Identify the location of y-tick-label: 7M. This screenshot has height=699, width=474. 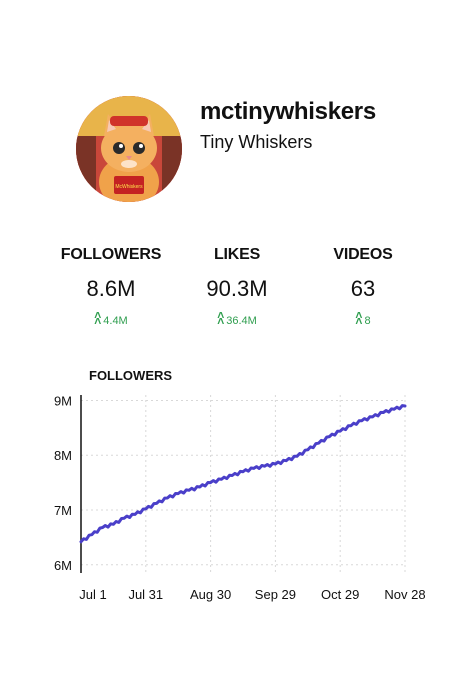
(63, 510).